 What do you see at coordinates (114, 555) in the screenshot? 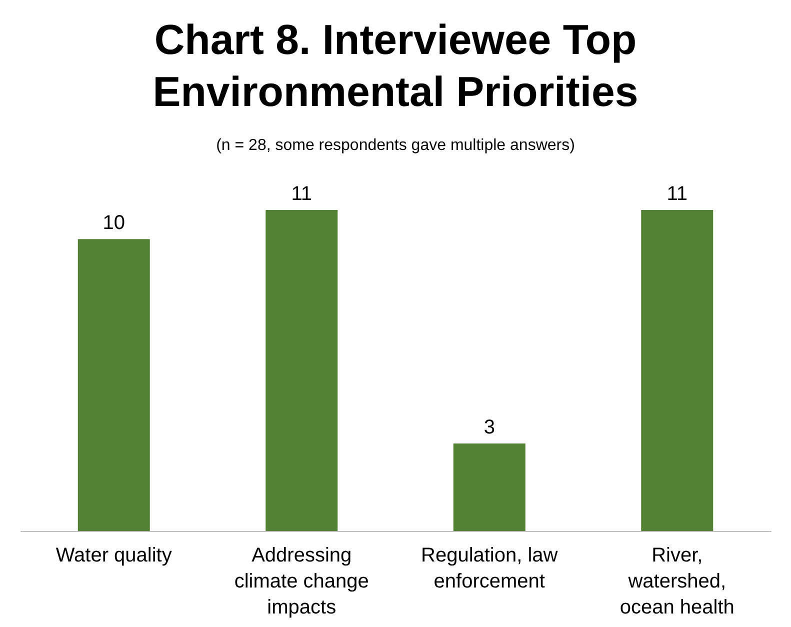
I see `x-tick-label: Water quality` at bounding box center [114, 555].